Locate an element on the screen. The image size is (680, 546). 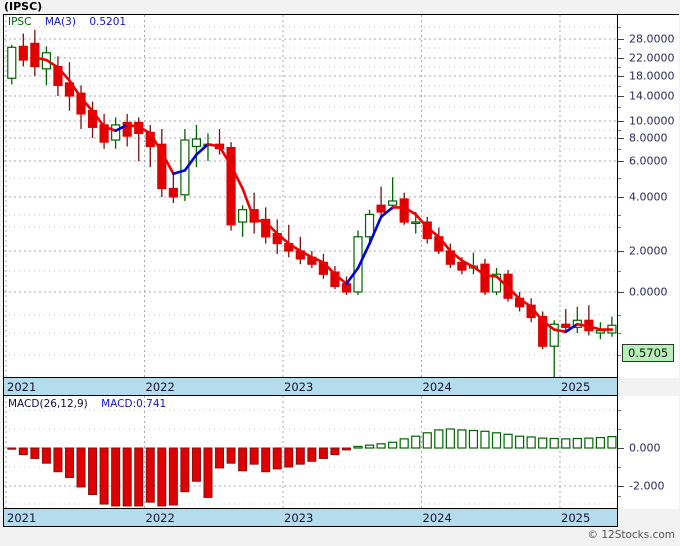
price-axis-tick: 6.0000 is located at coordinates (648, 161).